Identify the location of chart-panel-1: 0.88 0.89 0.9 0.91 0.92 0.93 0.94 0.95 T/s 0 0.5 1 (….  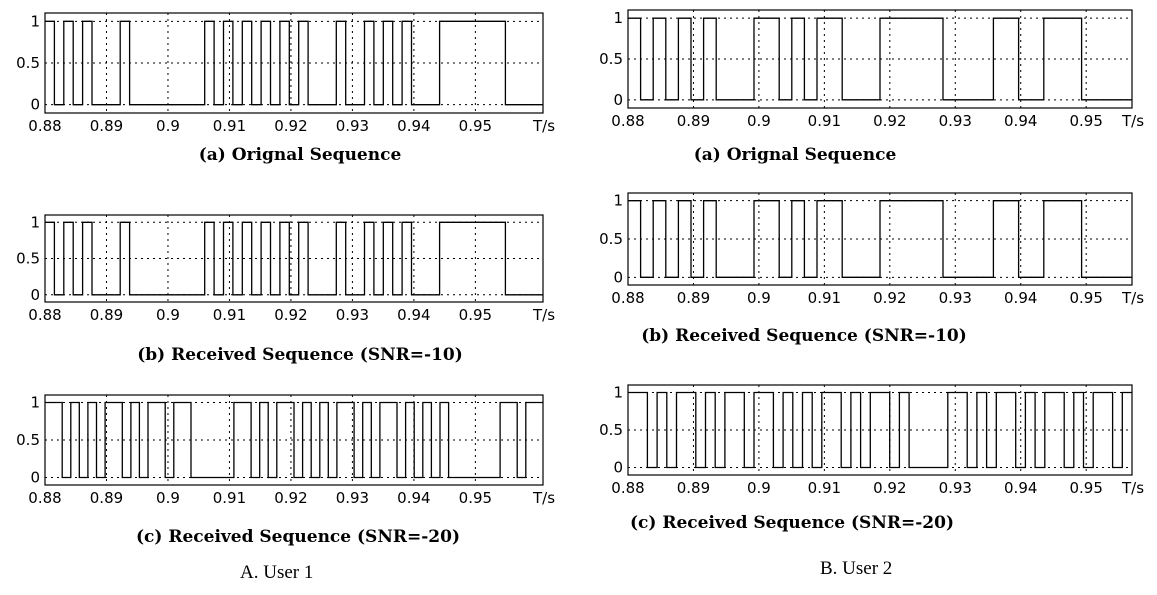
(285, 88).